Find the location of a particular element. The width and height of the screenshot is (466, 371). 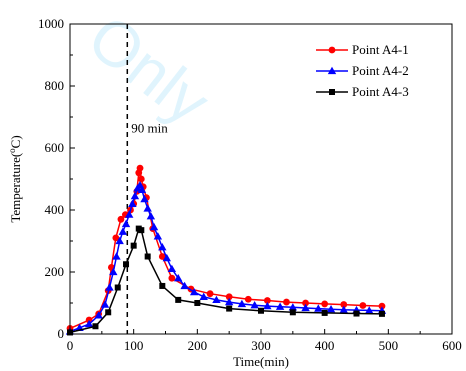

legend-entry-1: Point A4-1 is located at coordinates (362, 49).